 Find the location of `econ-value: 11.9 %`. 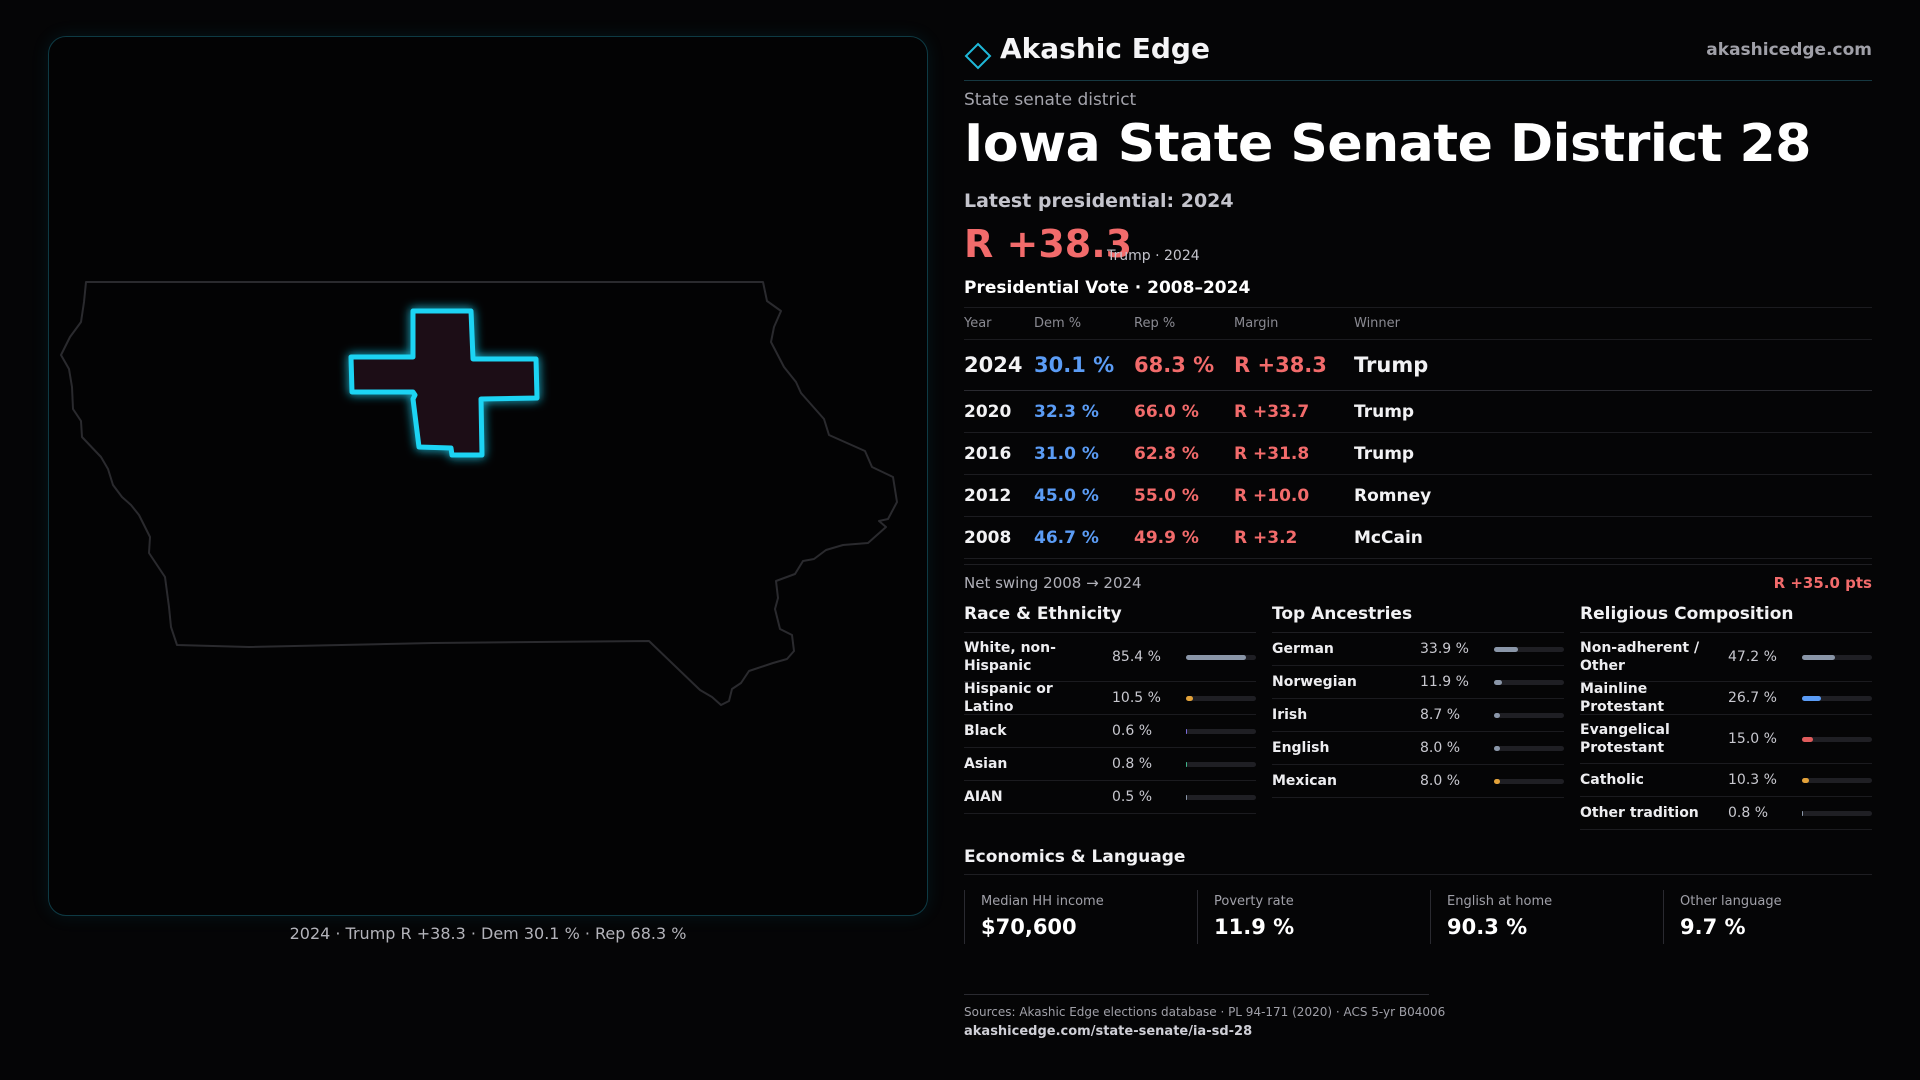

econ-value: 11.9 % is located at coordinates (1254, 927).